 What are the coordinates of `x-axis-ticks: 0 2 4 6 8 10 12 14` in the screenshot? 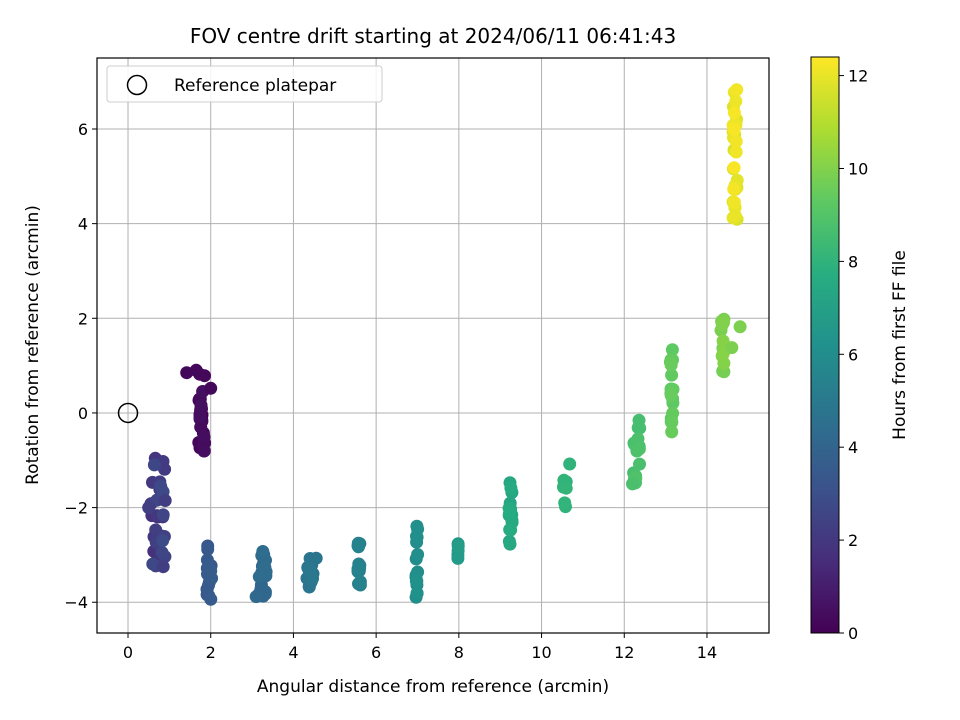 It's located at (420, 647).